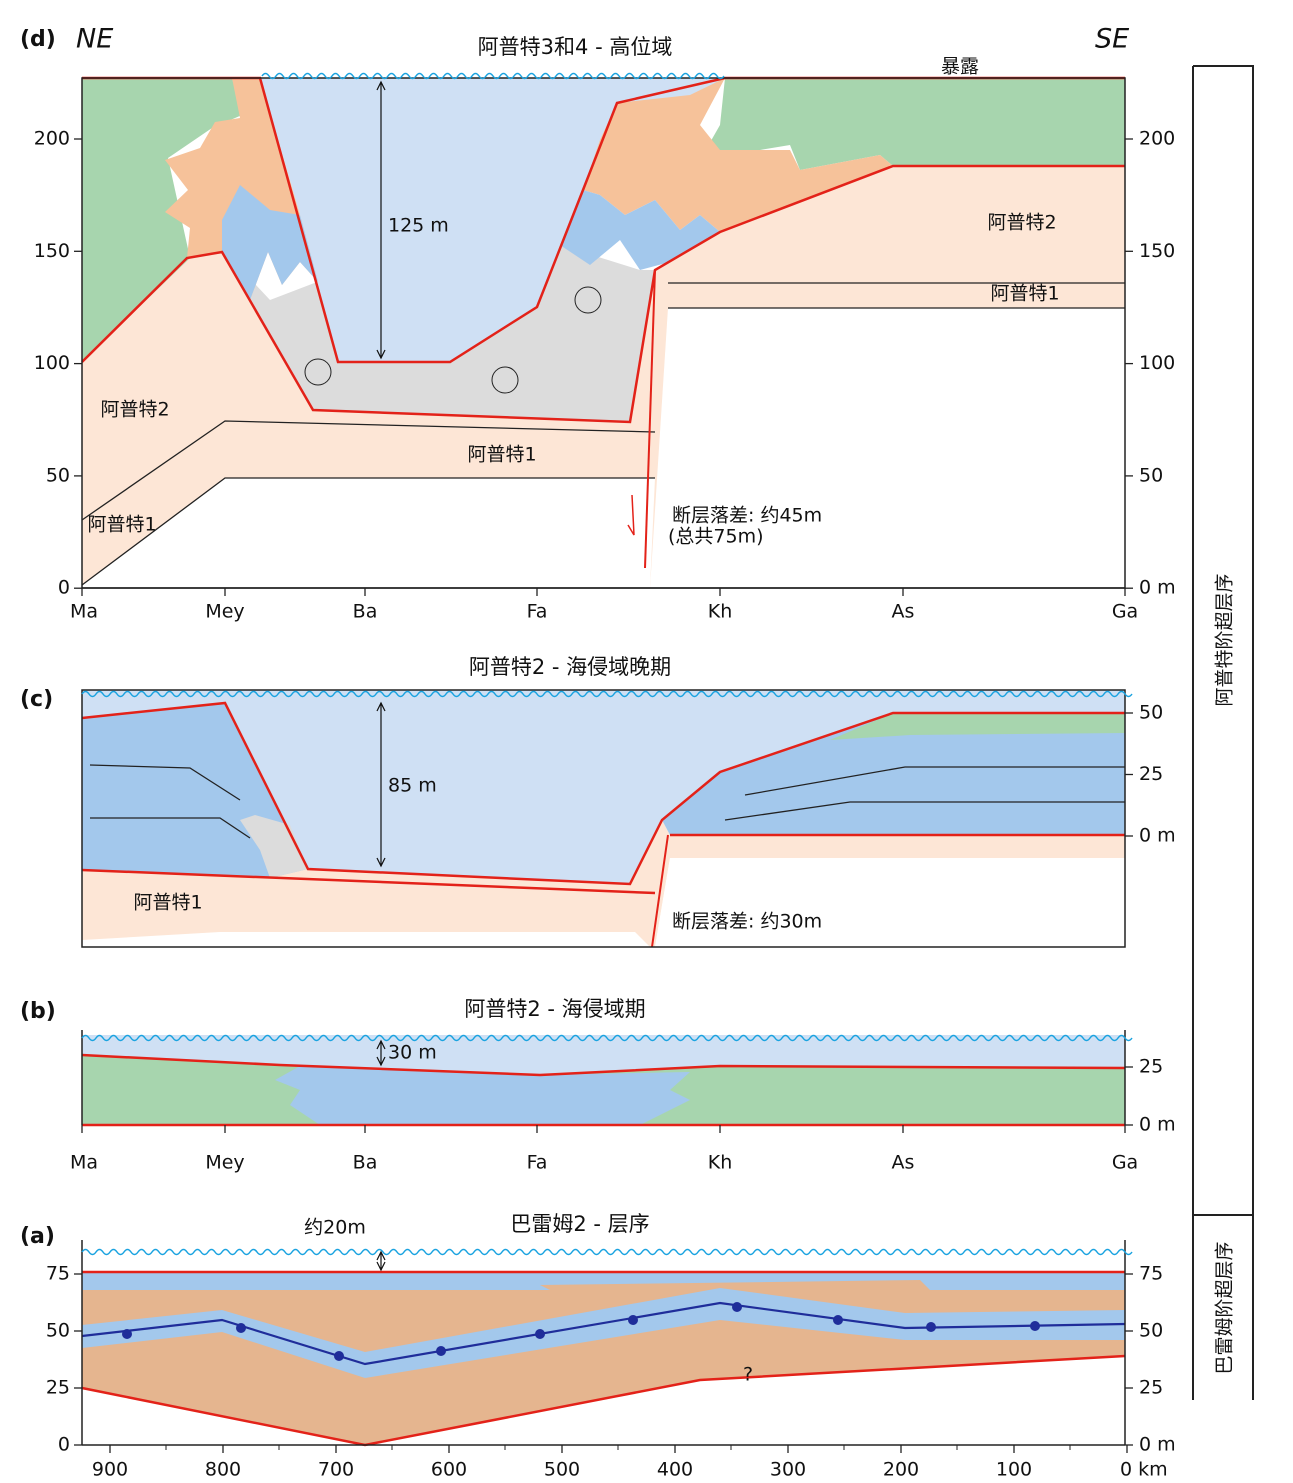 The width and height of the screenshot is (1293, 1483). What do you see at coordinates (38, 39) in the screenshot?
I see `panel-label: (d)` at bounding box center [38, 39].